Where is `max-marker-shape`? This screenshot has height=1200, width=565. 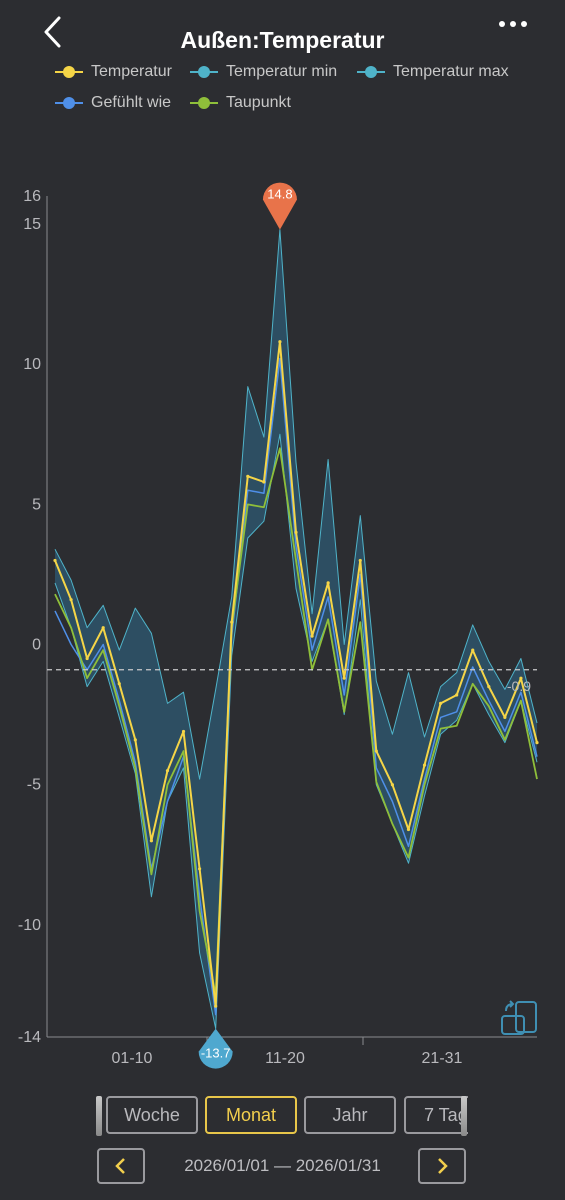
max-marker-shape is located at coordinates (279, 206).